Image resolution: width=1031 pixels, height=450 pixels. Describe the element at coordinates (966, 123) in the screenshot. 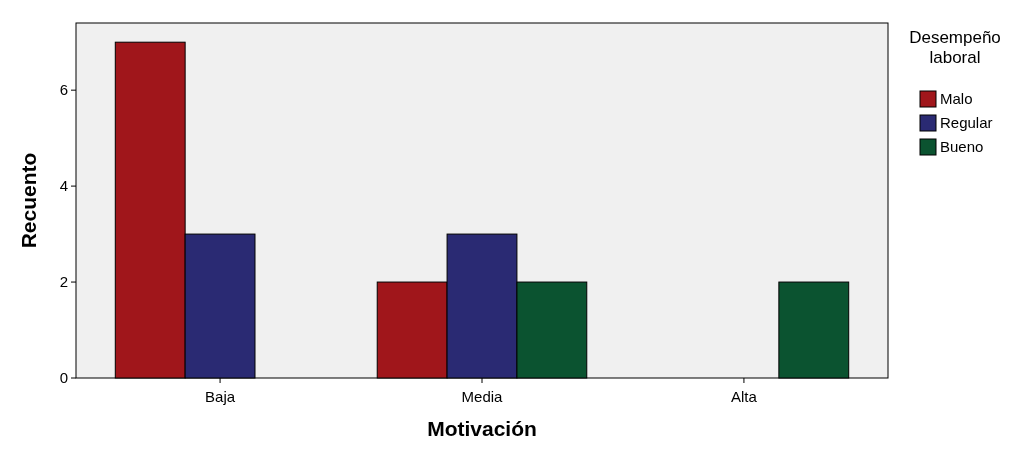

I see `legend-label: Regular` at that location.